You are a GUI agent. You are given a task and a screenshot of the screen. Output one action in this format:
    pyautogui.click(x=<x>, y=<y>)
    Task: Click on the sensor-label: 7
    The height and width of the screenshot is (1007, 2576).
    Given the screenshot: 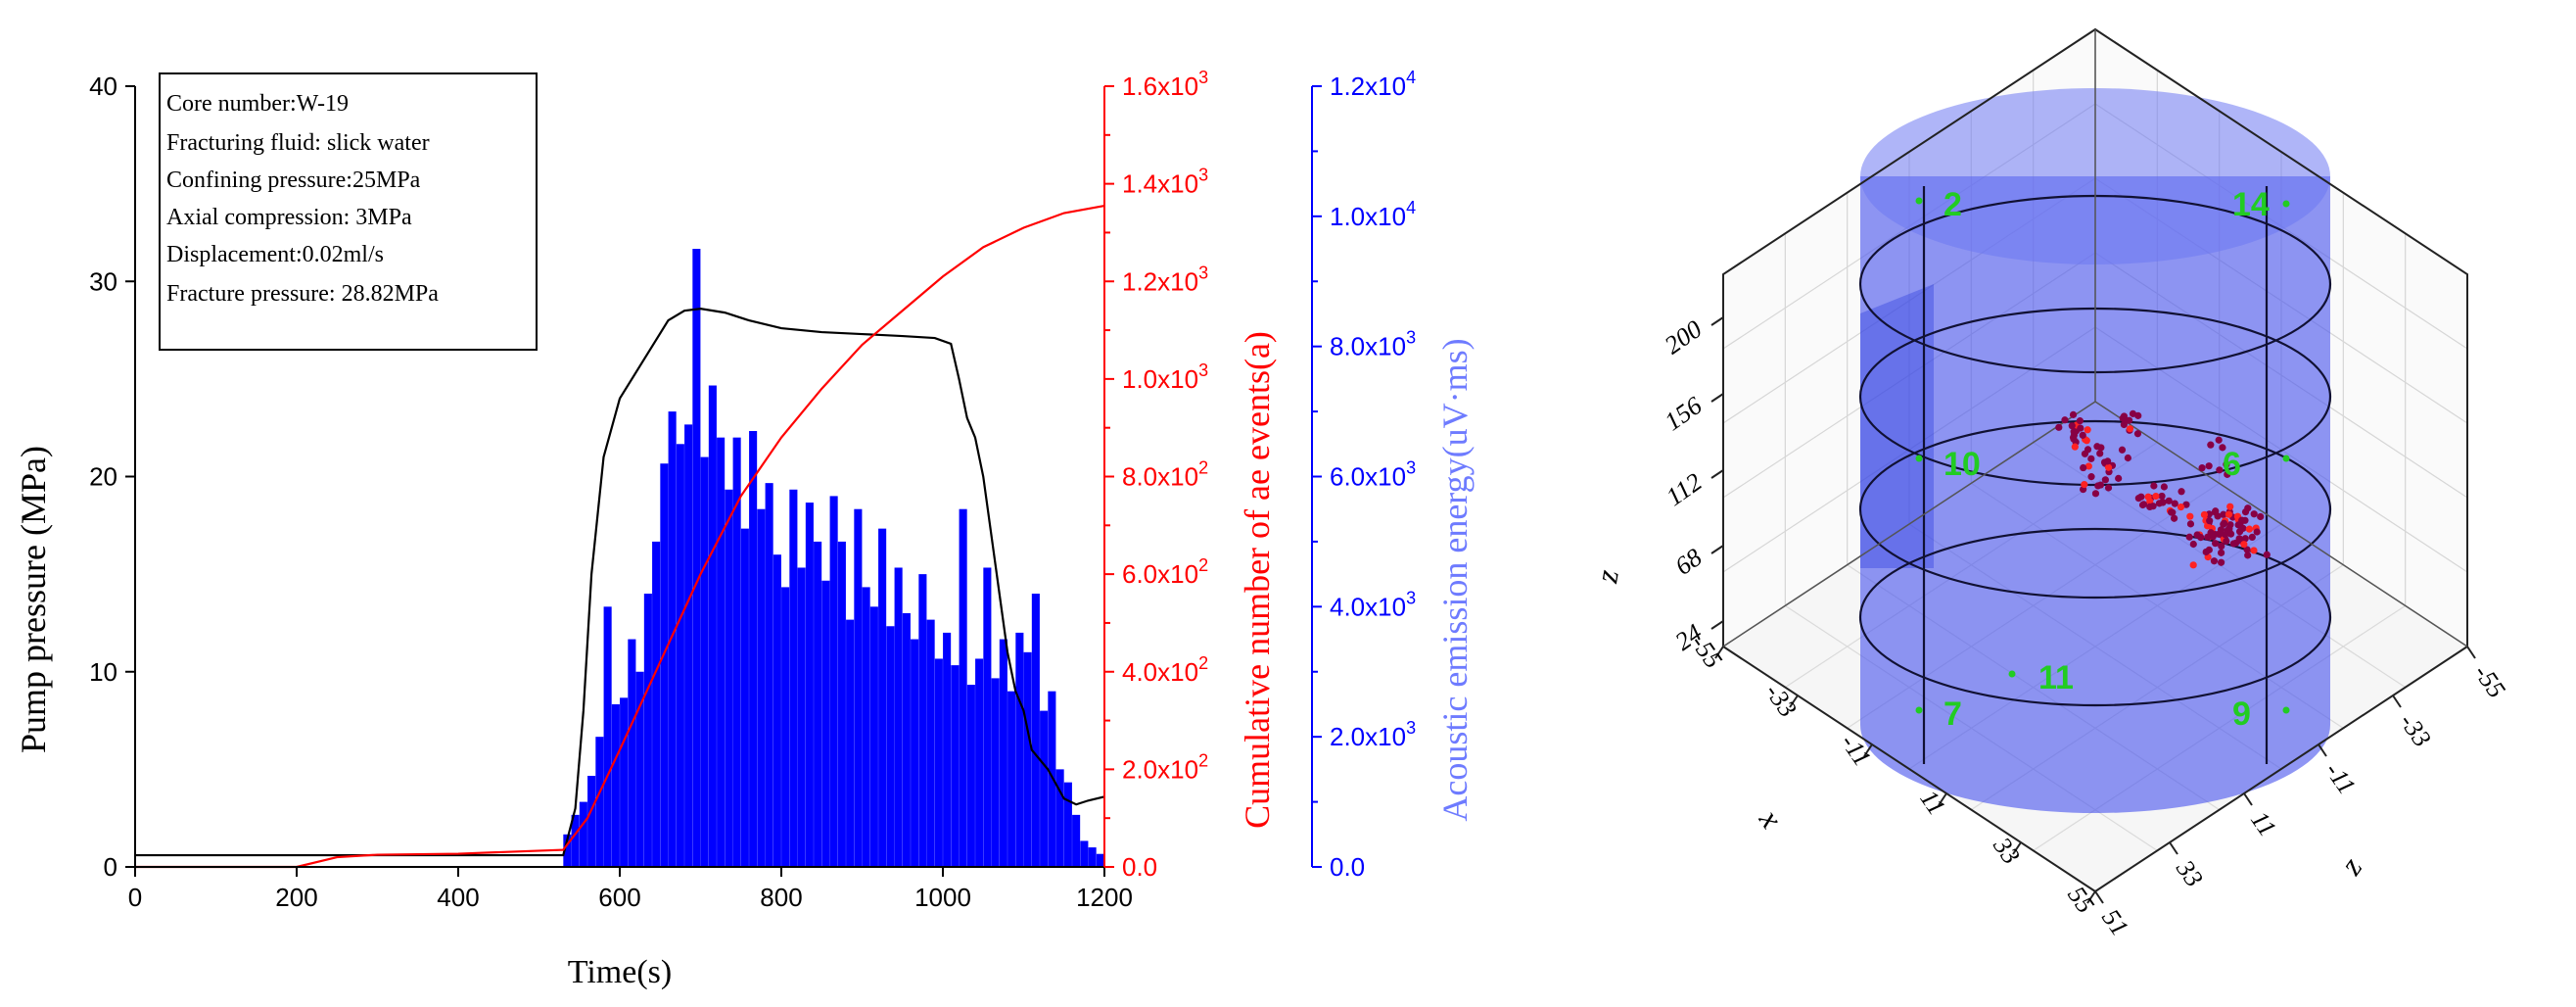 What is the action you would take?
    pyautogui.click(x=1953, y=714)
    